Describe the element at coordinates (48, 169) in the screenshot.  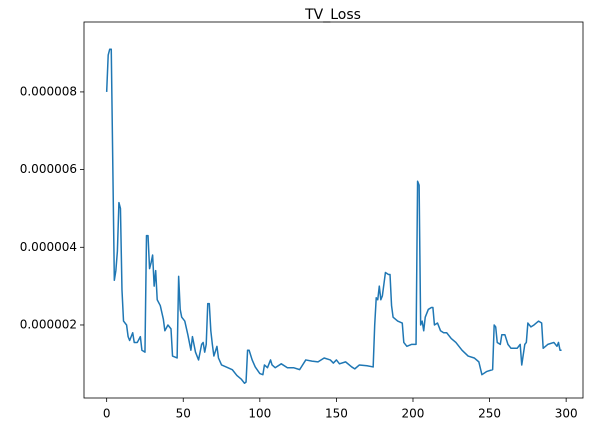
I see `y-tick-label: 0.000006` at that location.